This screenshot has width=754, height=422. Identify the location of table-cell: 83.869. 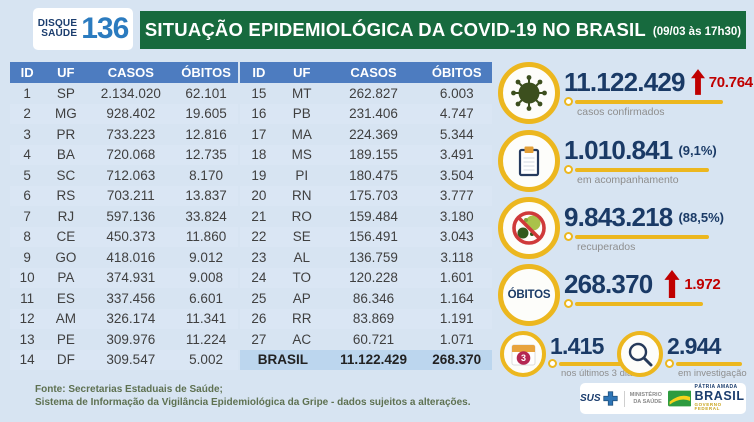
(373, 319).